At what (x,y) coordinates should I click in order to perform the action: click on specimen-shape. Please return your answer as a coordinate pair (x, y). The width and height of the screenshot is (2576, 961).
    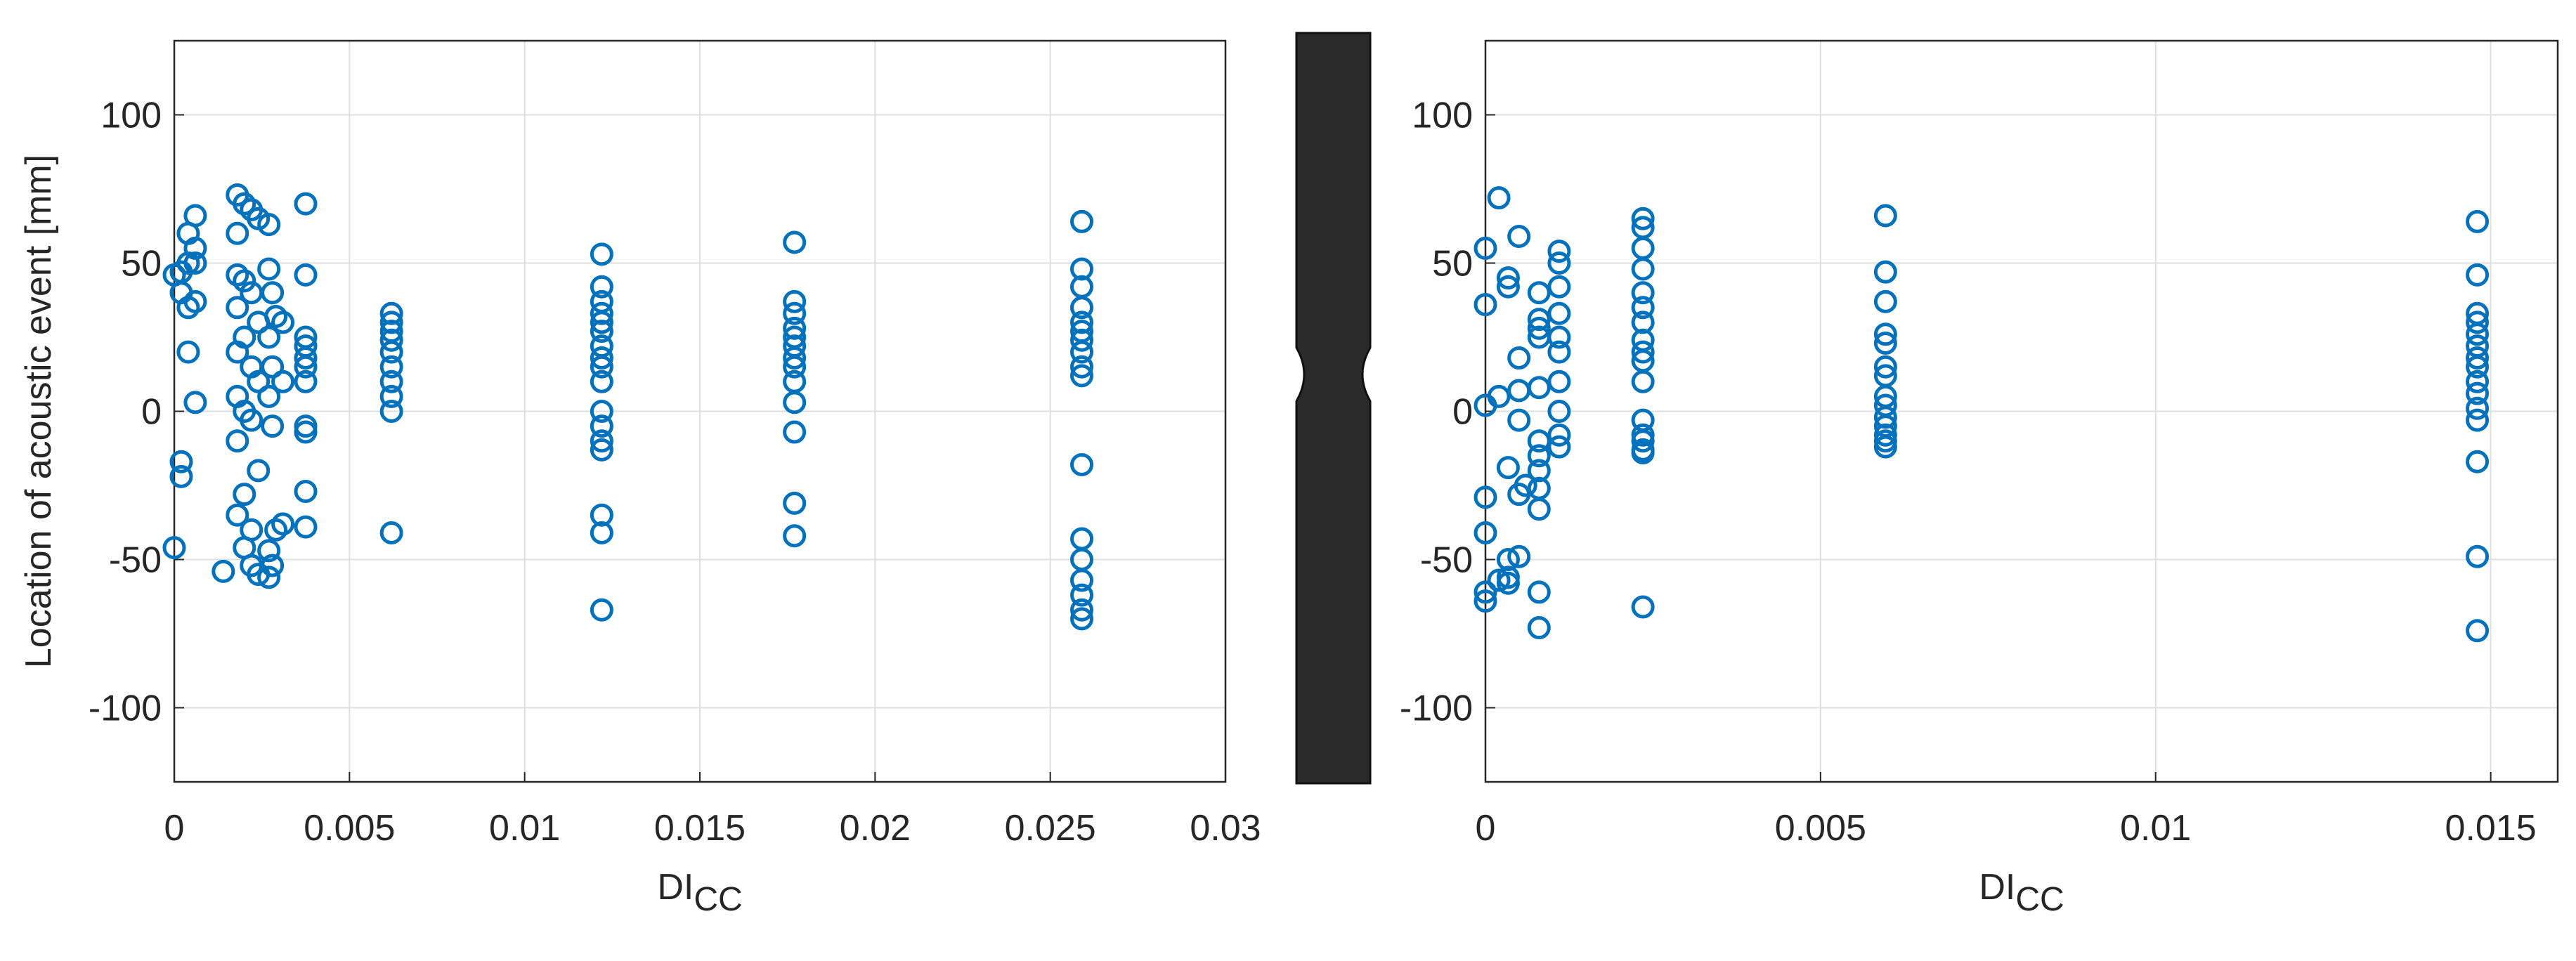
    Looking at the image, I should click on (1333, 408).